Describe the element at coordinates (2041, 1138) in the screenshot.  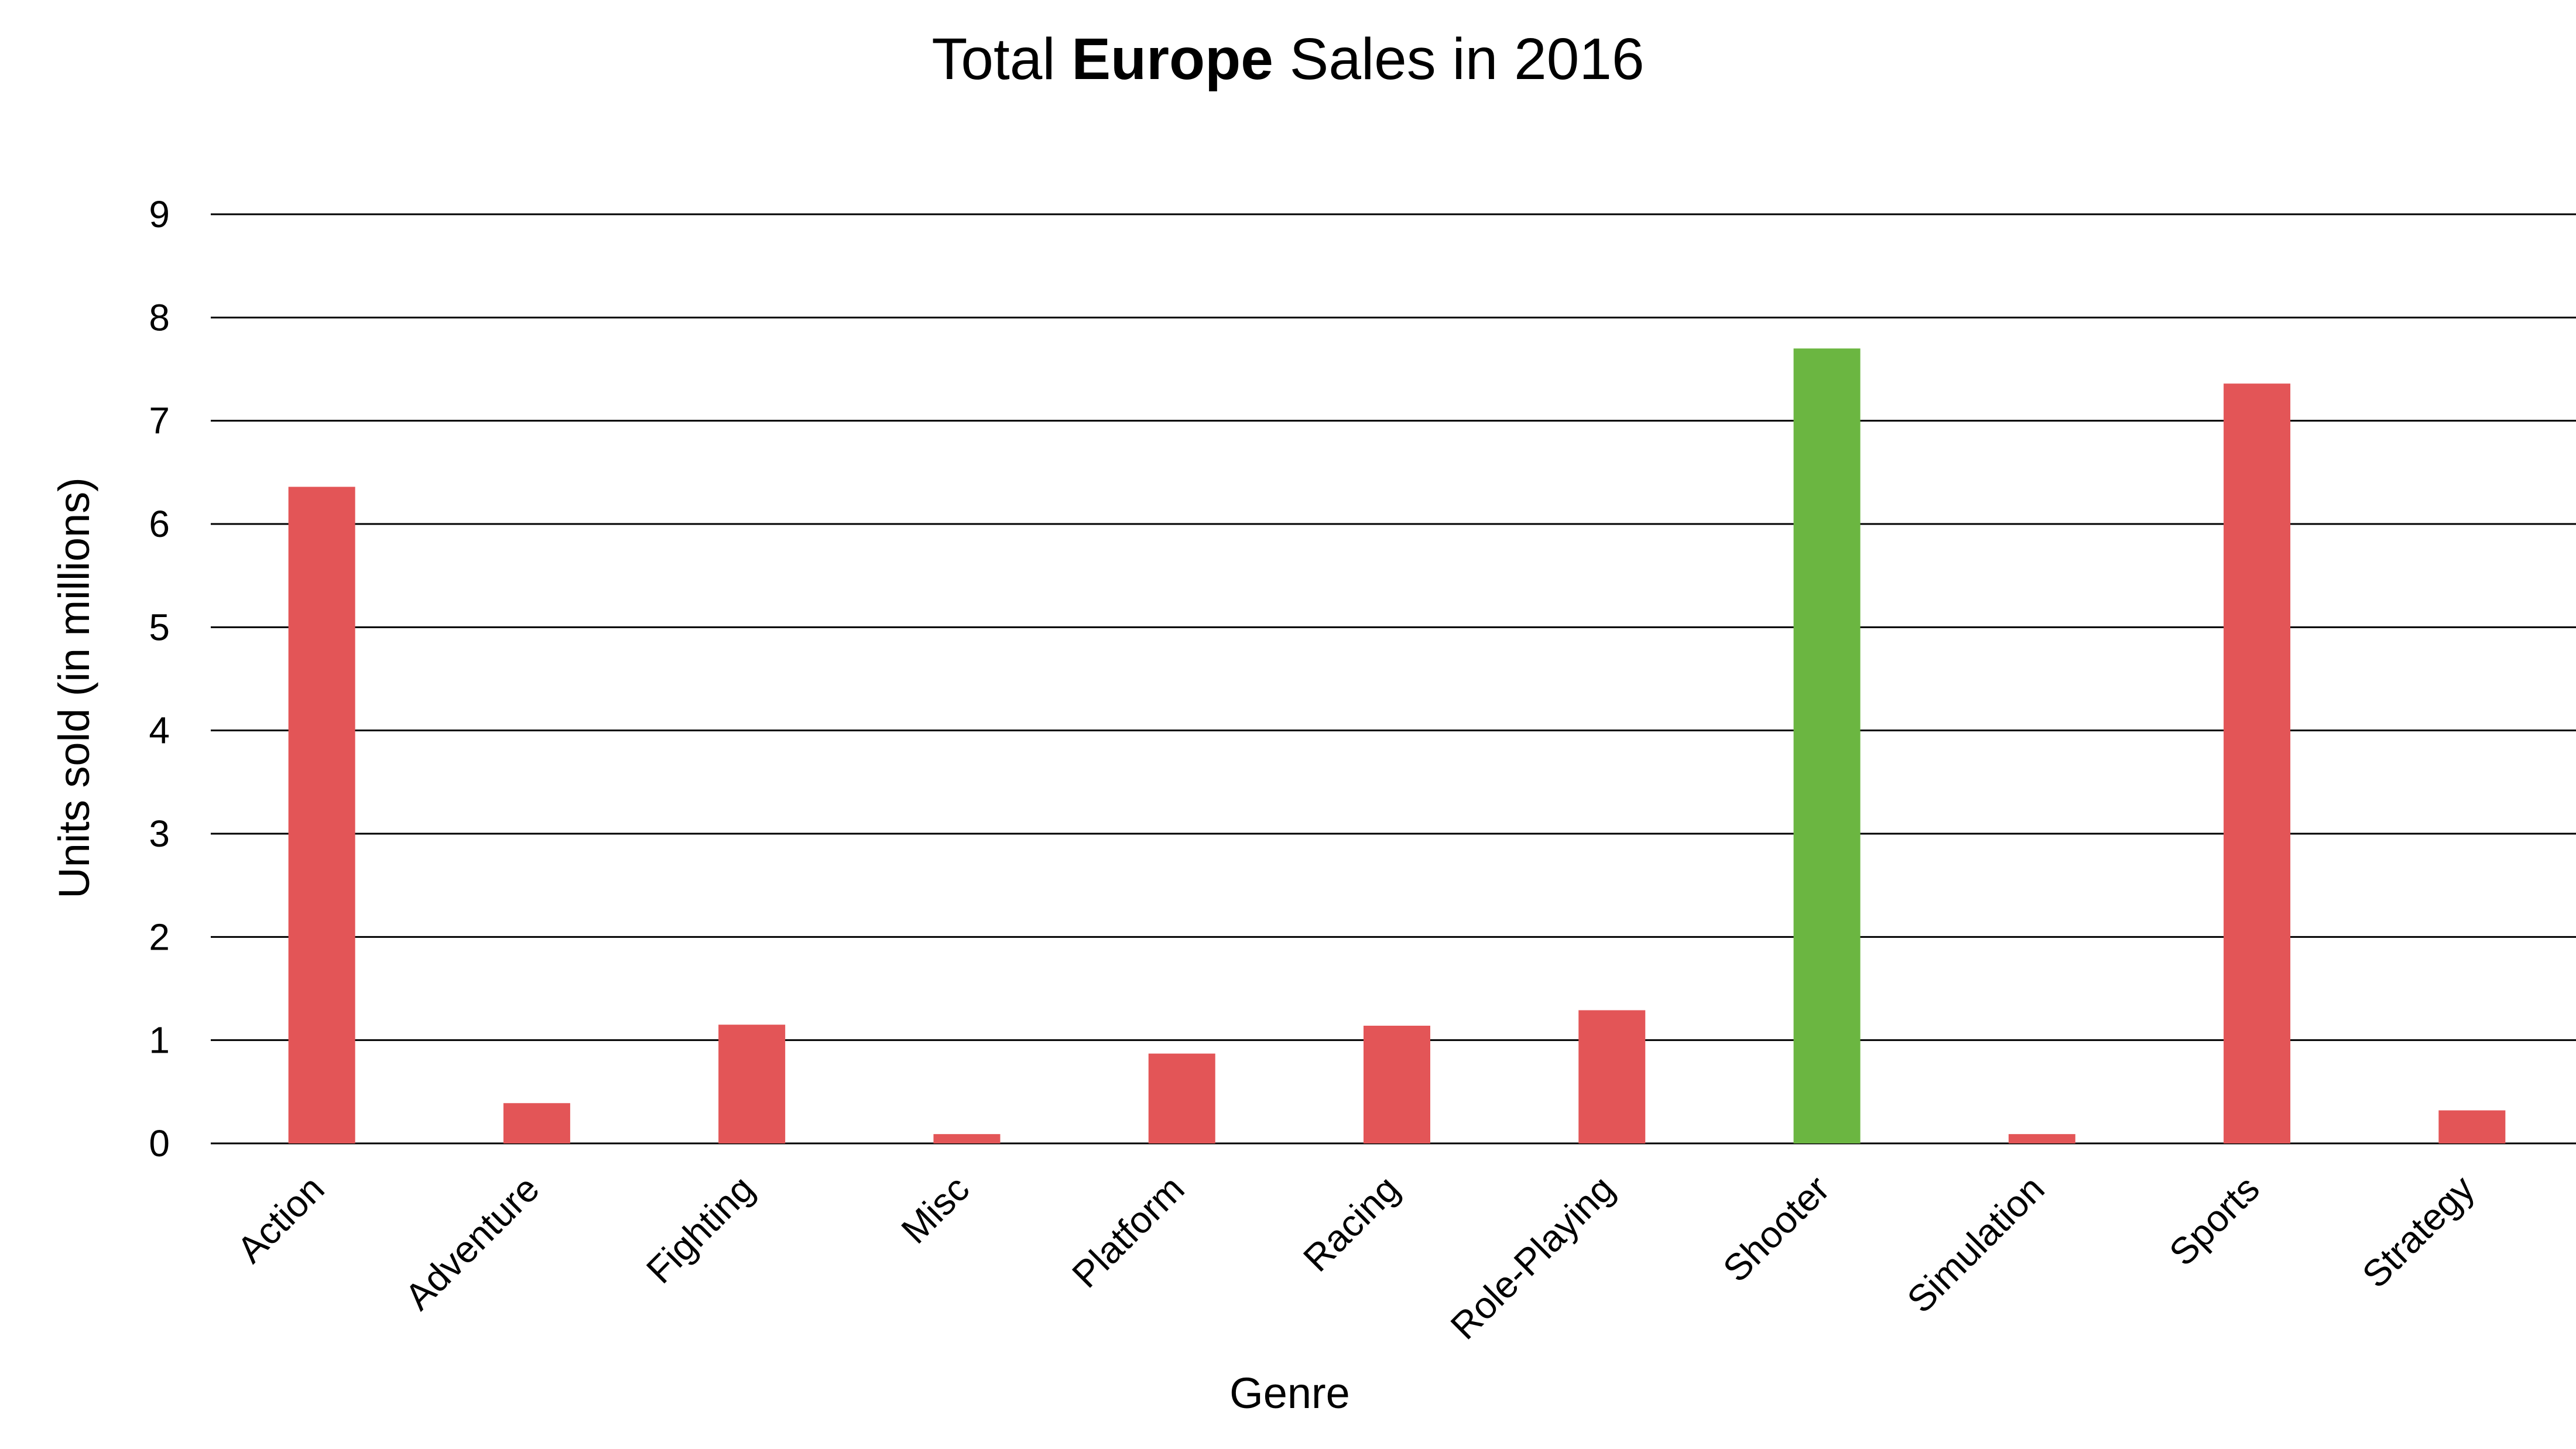
I see `bar-simulation` at that location.